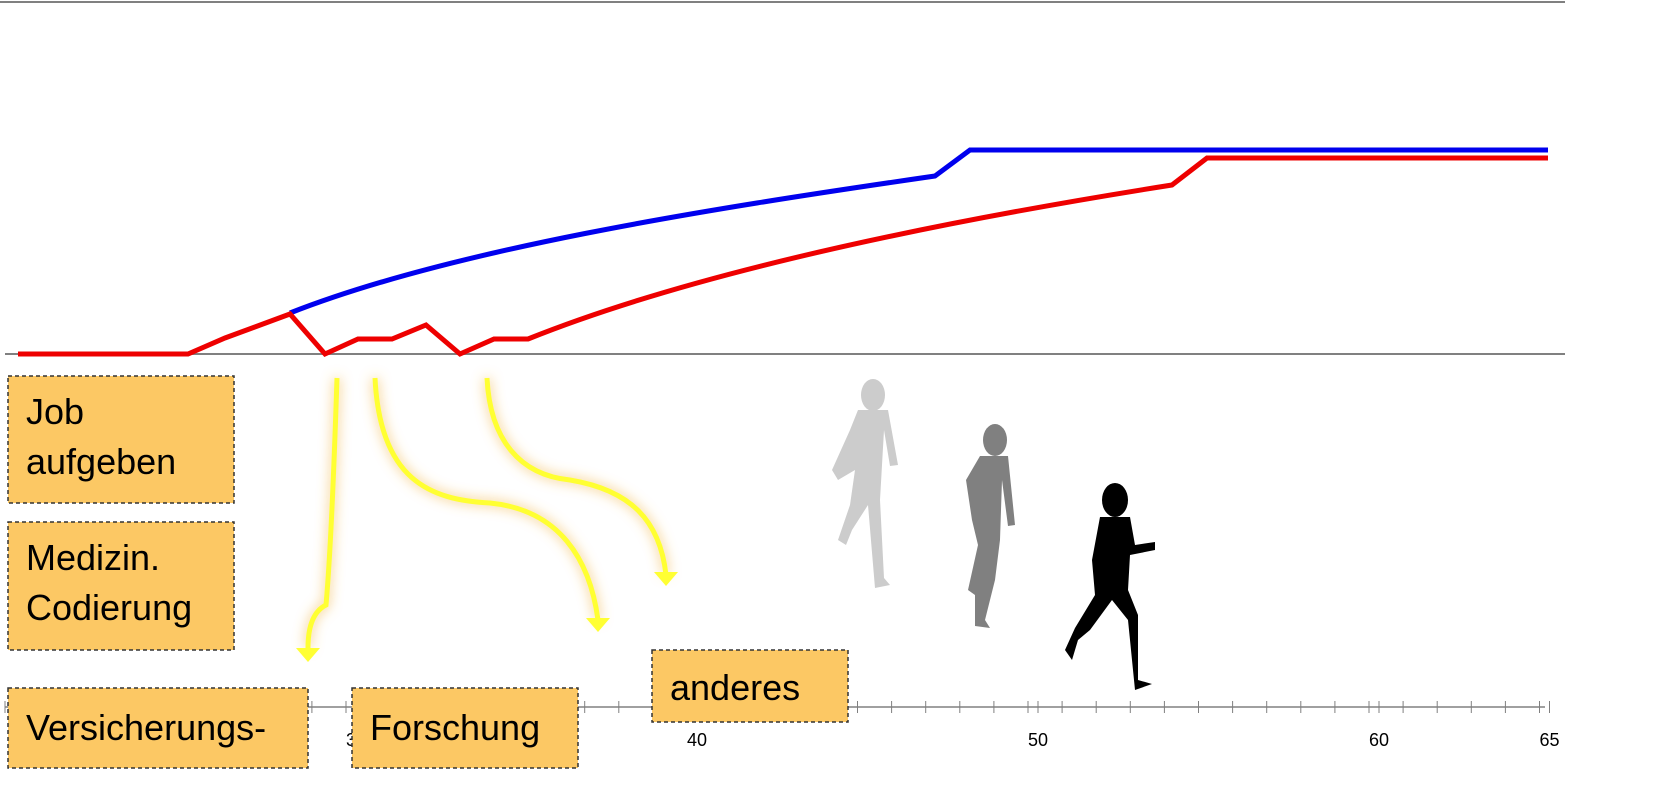  I want to click on box-label: aufgeben, so click(101, 461).